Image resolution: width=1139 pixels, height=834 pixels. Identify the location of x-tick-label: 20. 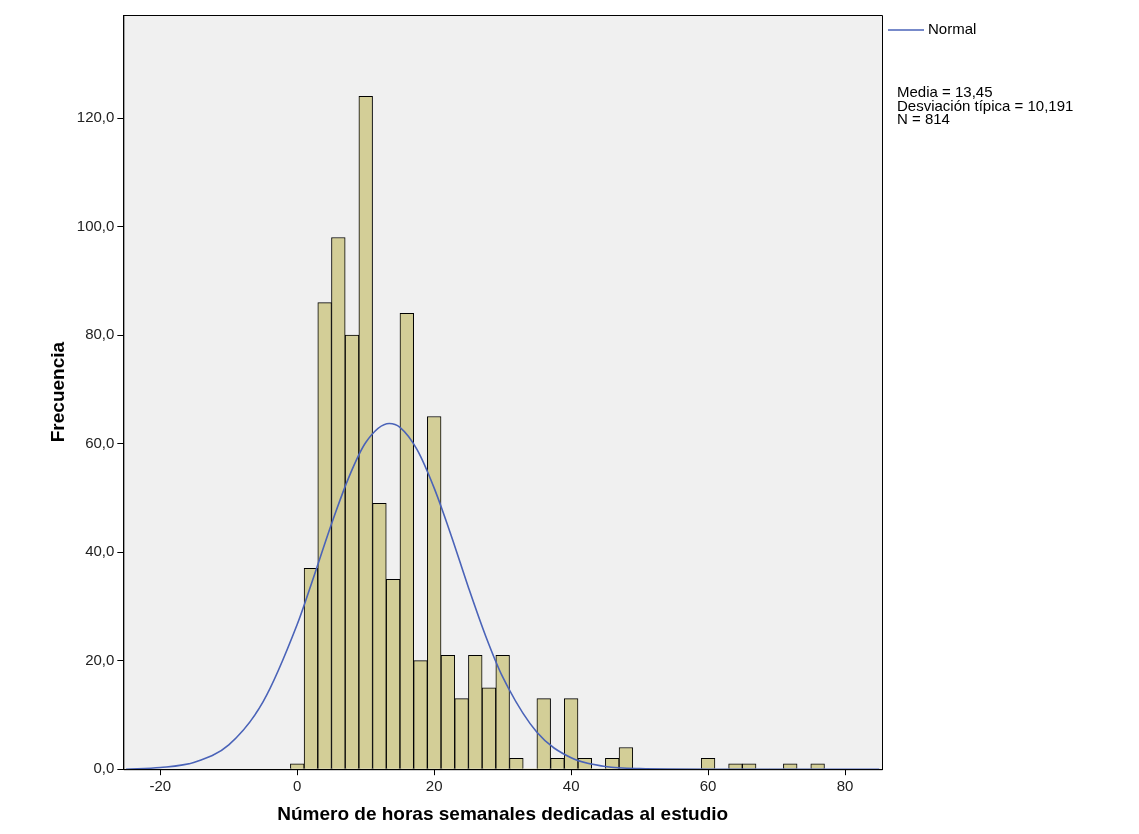
(434, 786).